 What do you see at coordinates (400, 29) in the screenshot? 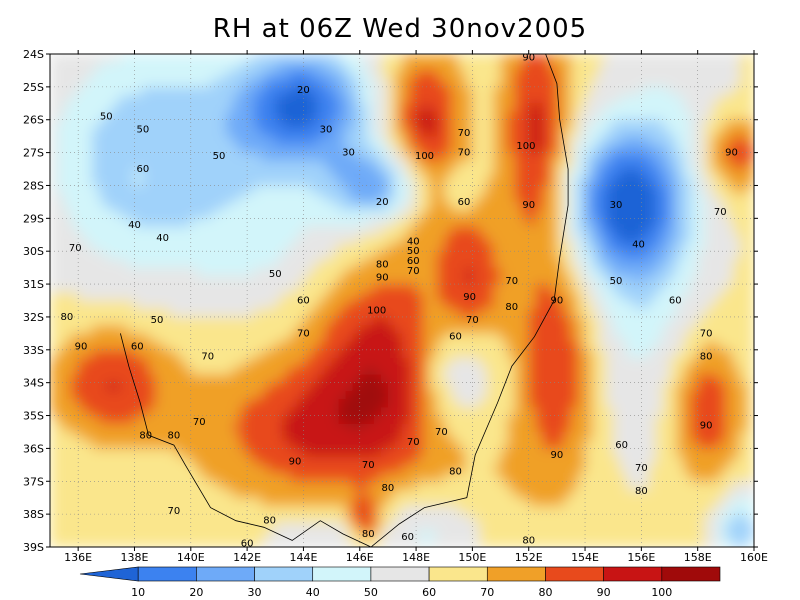
I see `chart-title: RH at 06Z Wed 30nov2005` at bounding box center [400, 29].